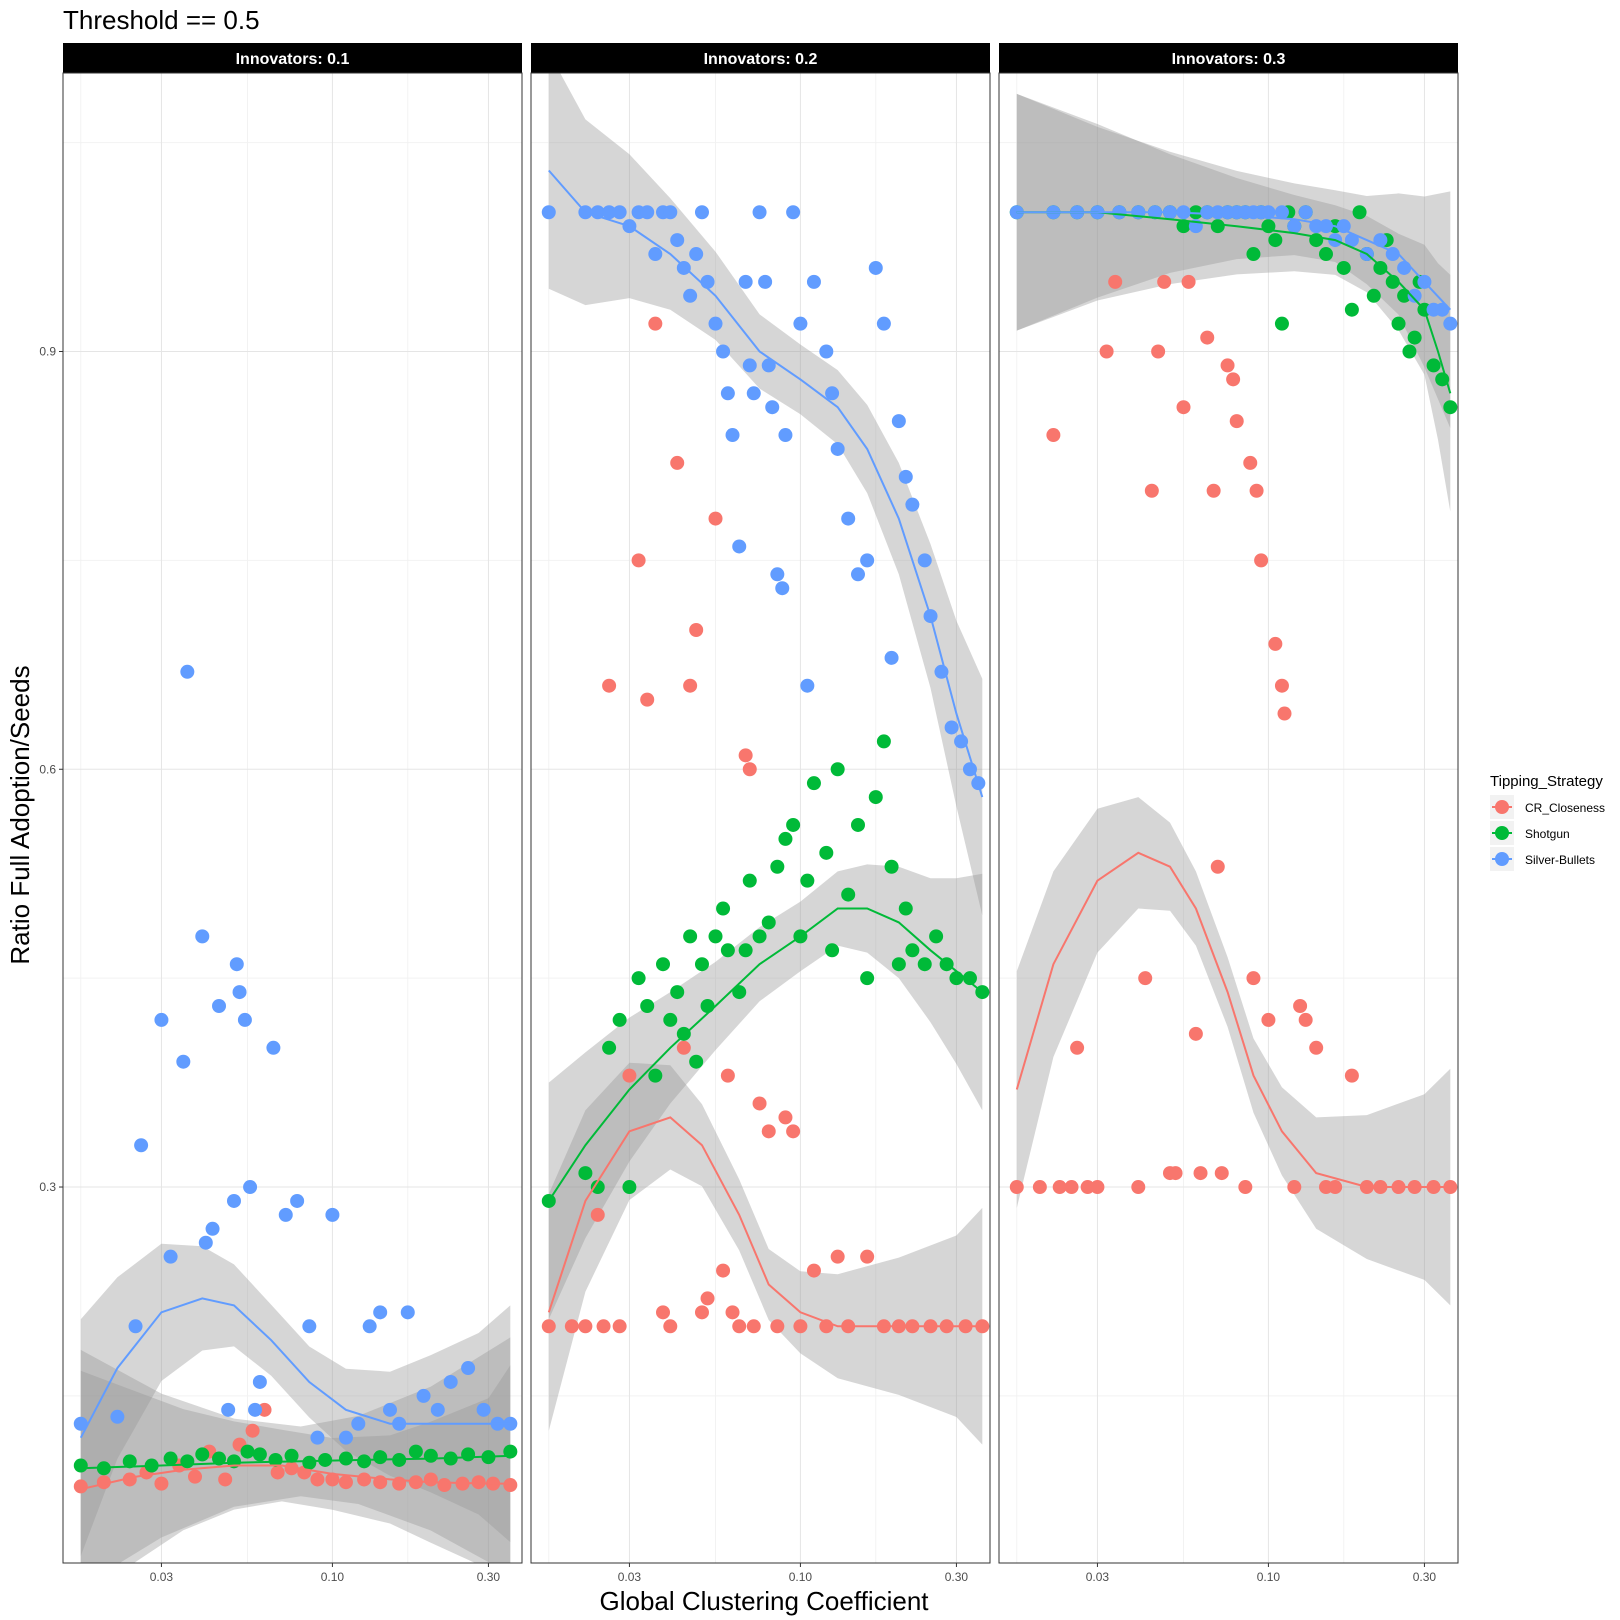 The image size is (1620, 1620). I want to click on facet-strip, so click(292, 58).